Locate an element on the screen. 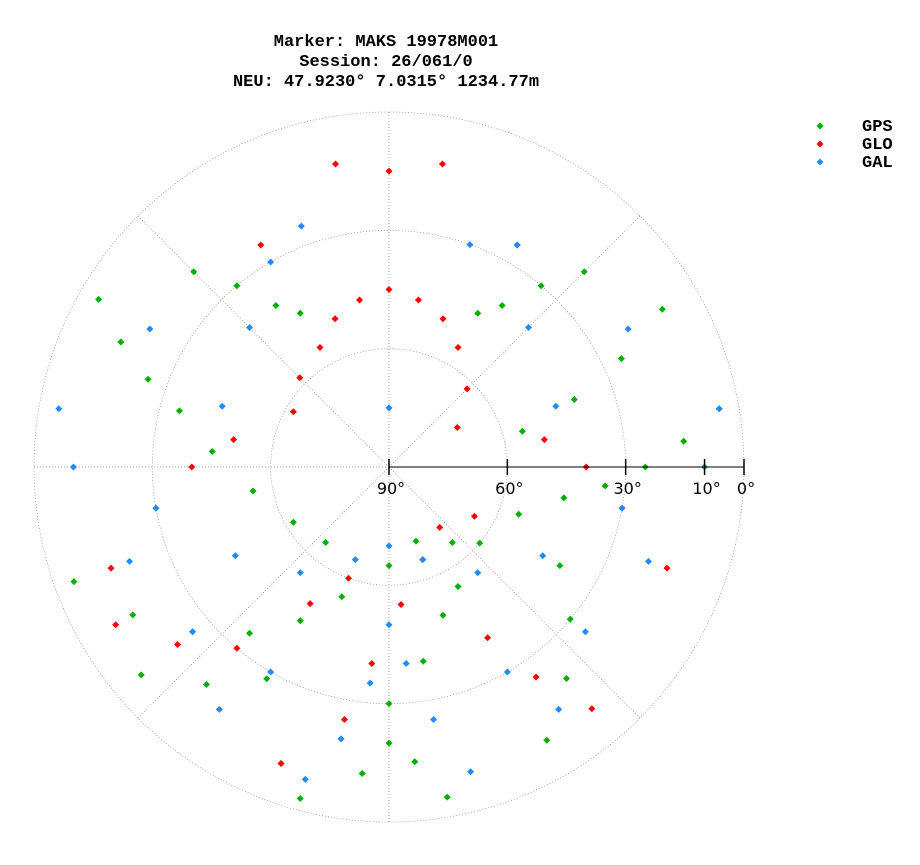  r-tick-label: 60° is located at coordinates (509, 488).